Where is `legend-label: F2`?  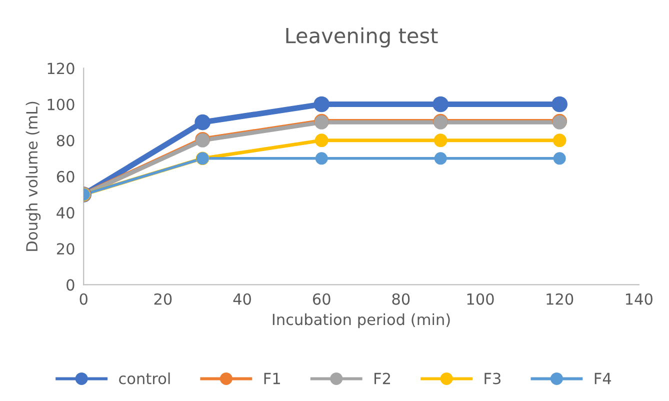 legend-label: F2 is located at coordinates (382, 378).